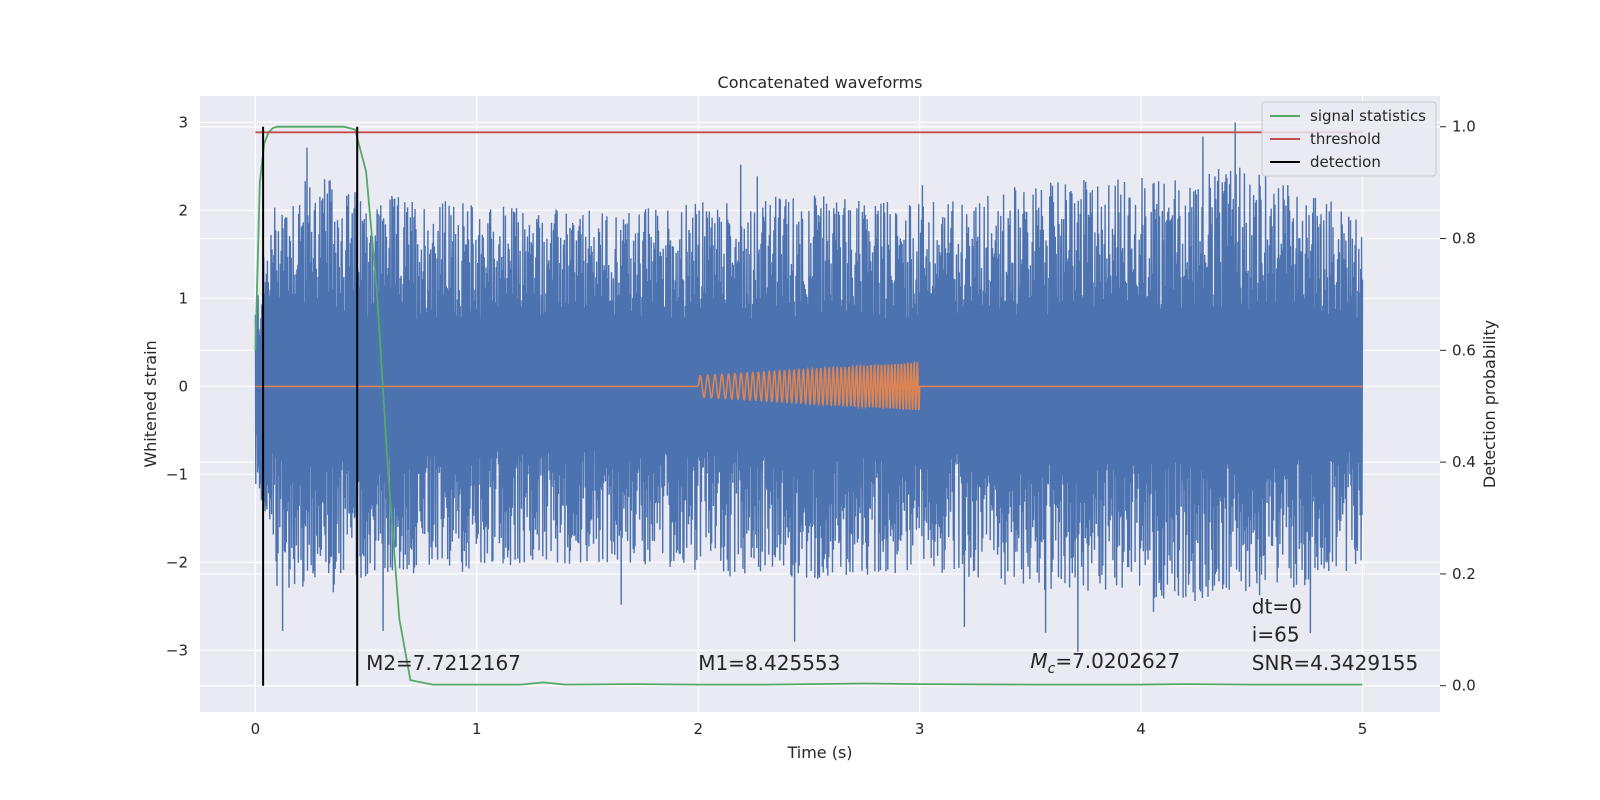 The image size is (1600, 800). What do you see at coordinates (177, 562) in the screenshot?
I see `y-tick-label: −2` at bounding box center [177, 562].